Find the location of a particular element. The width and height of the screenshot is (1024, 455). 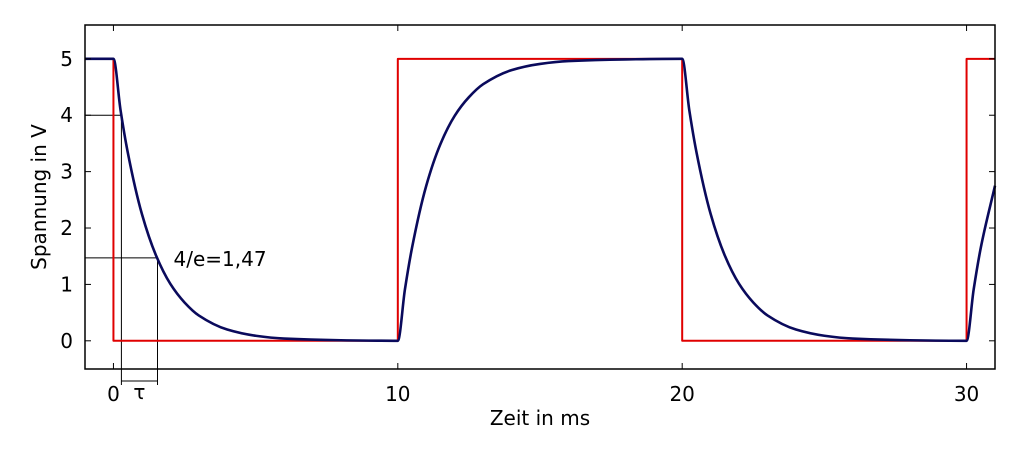

y-axis-label: Spannung in V is located at coordinates (39, 197).